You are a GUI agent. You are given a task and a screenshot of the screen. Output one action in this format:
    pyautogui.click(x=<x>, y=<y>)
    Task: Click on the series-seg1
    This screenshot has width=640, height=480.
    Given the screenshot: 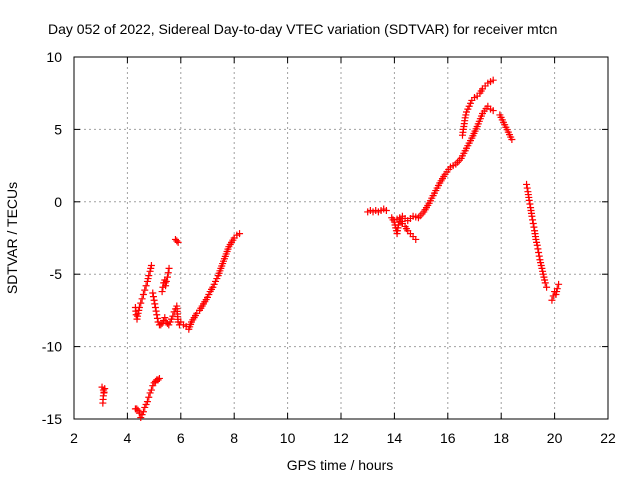 What is the action you would take?
    pyautogui.click(x=103, y=395)
    